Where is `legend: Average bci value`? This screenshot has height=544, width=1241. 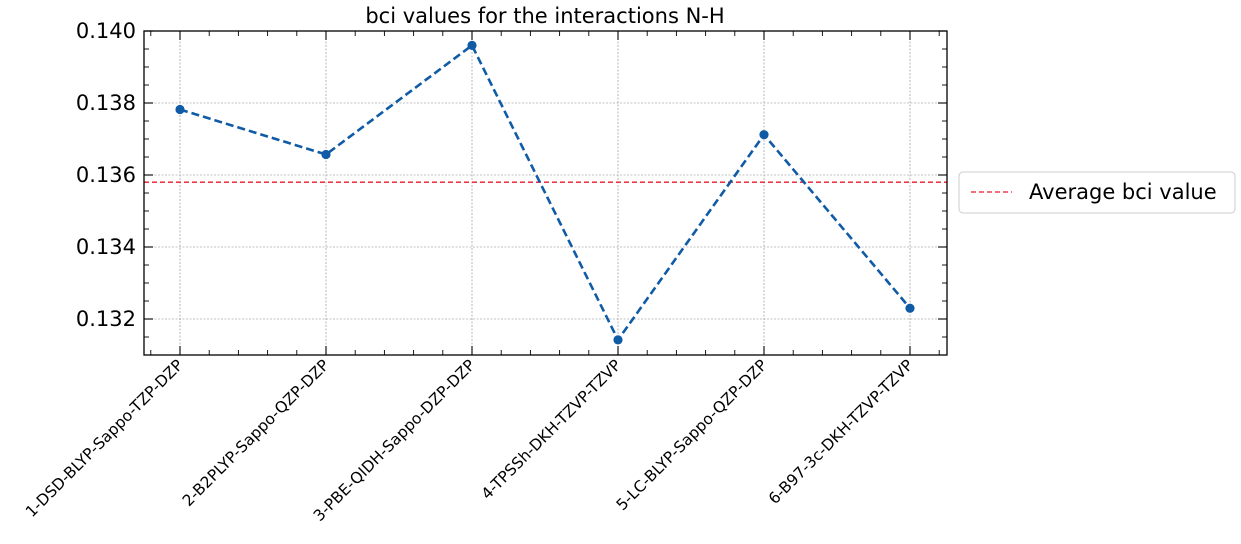 legend: Average bci value is located at coordinates (1097, 192).